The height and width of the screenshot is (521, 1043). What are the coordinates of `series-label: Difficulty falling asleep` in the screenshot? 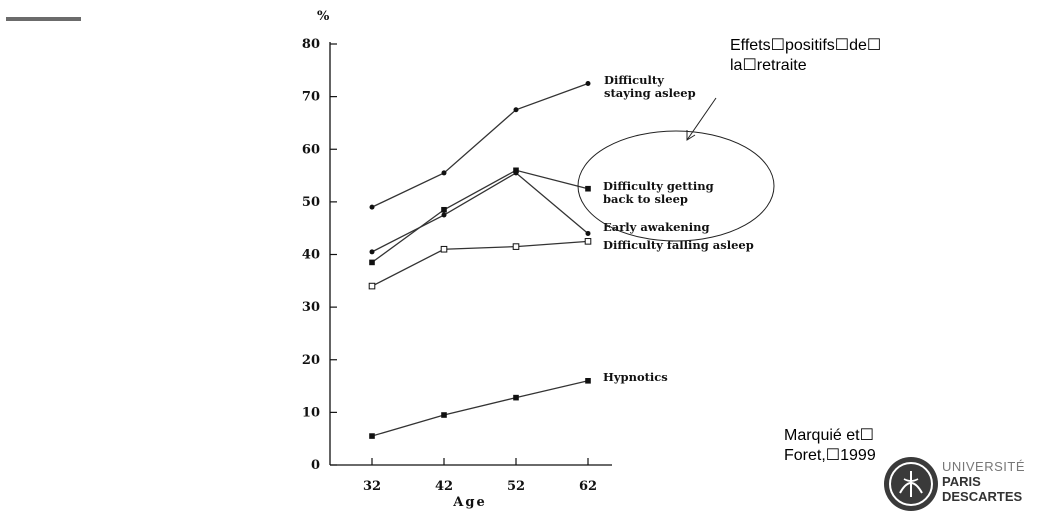 It's located at (678, 245).